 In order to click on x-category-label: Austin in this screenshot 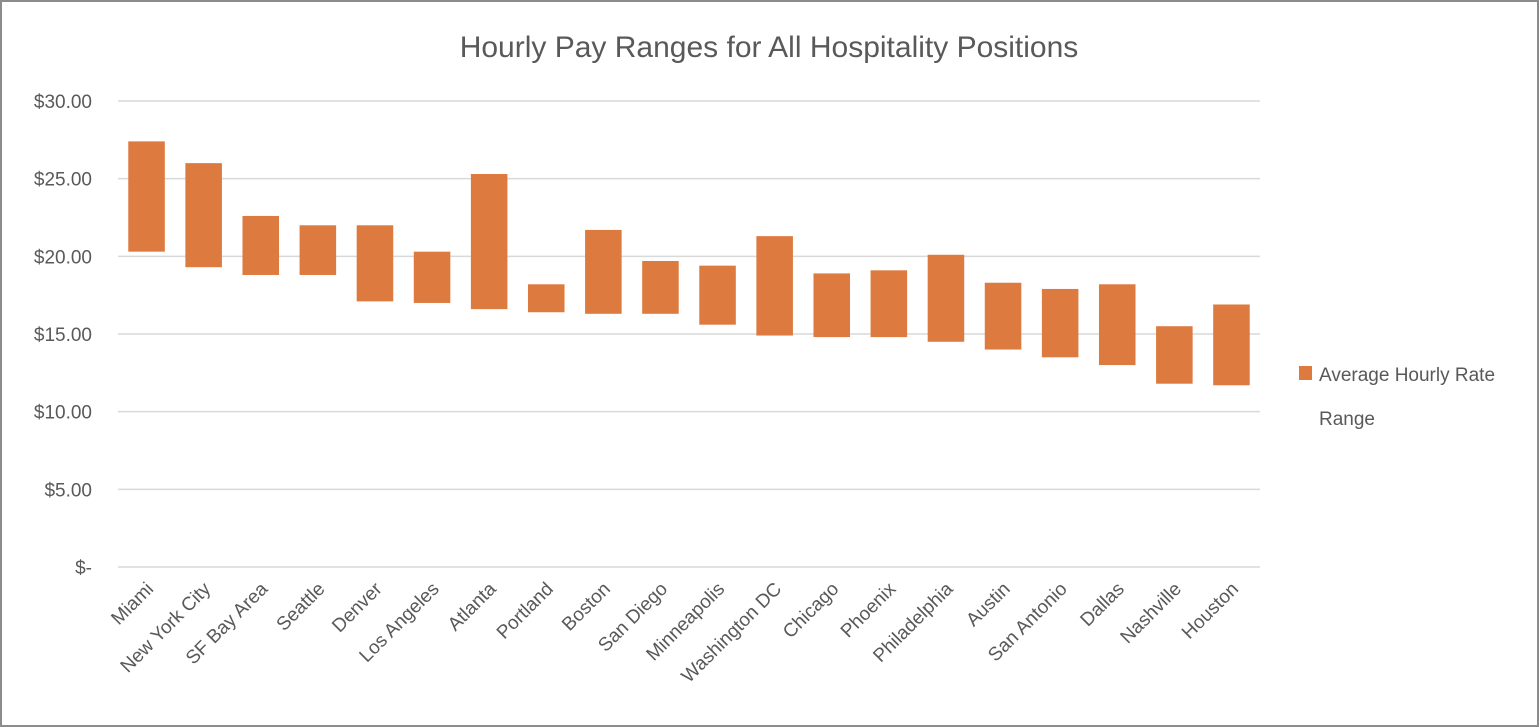, I will do `click(988, 605)`.